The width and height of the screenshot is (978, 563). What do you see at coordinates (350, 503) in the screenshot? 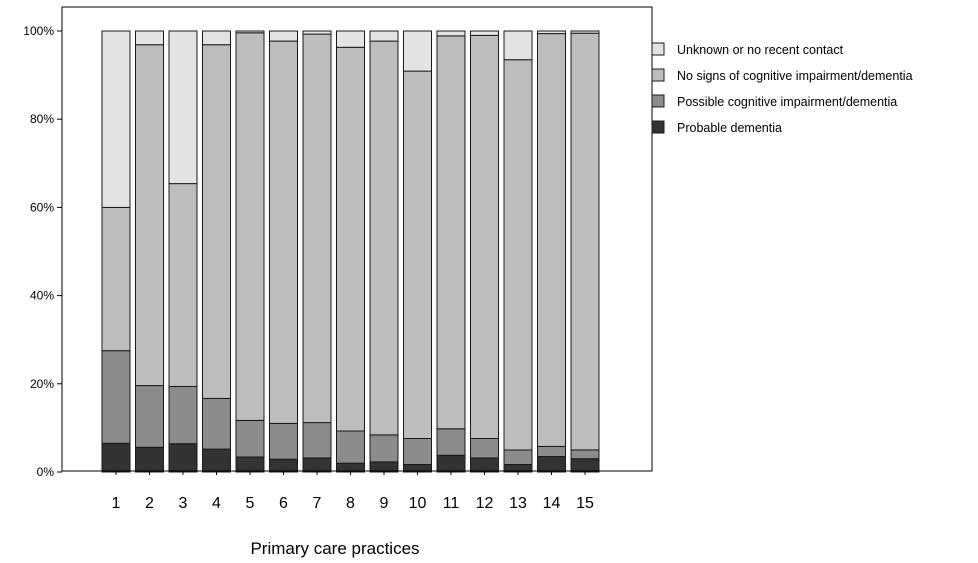
I see `x-tick-label-8: 8` at bounding box center [350, 503].